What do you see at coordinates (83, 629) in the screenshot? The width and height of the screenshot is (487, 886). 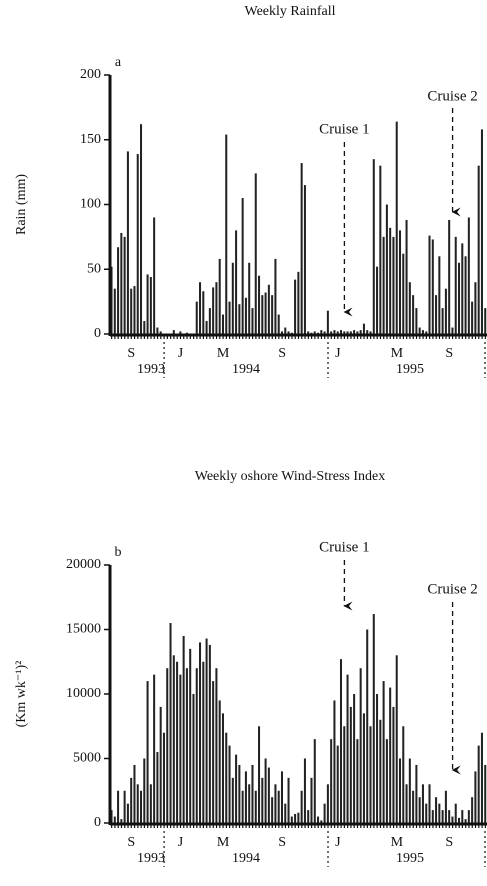 I see `y-tick-label: 15000` at bounding box center [83, 629].